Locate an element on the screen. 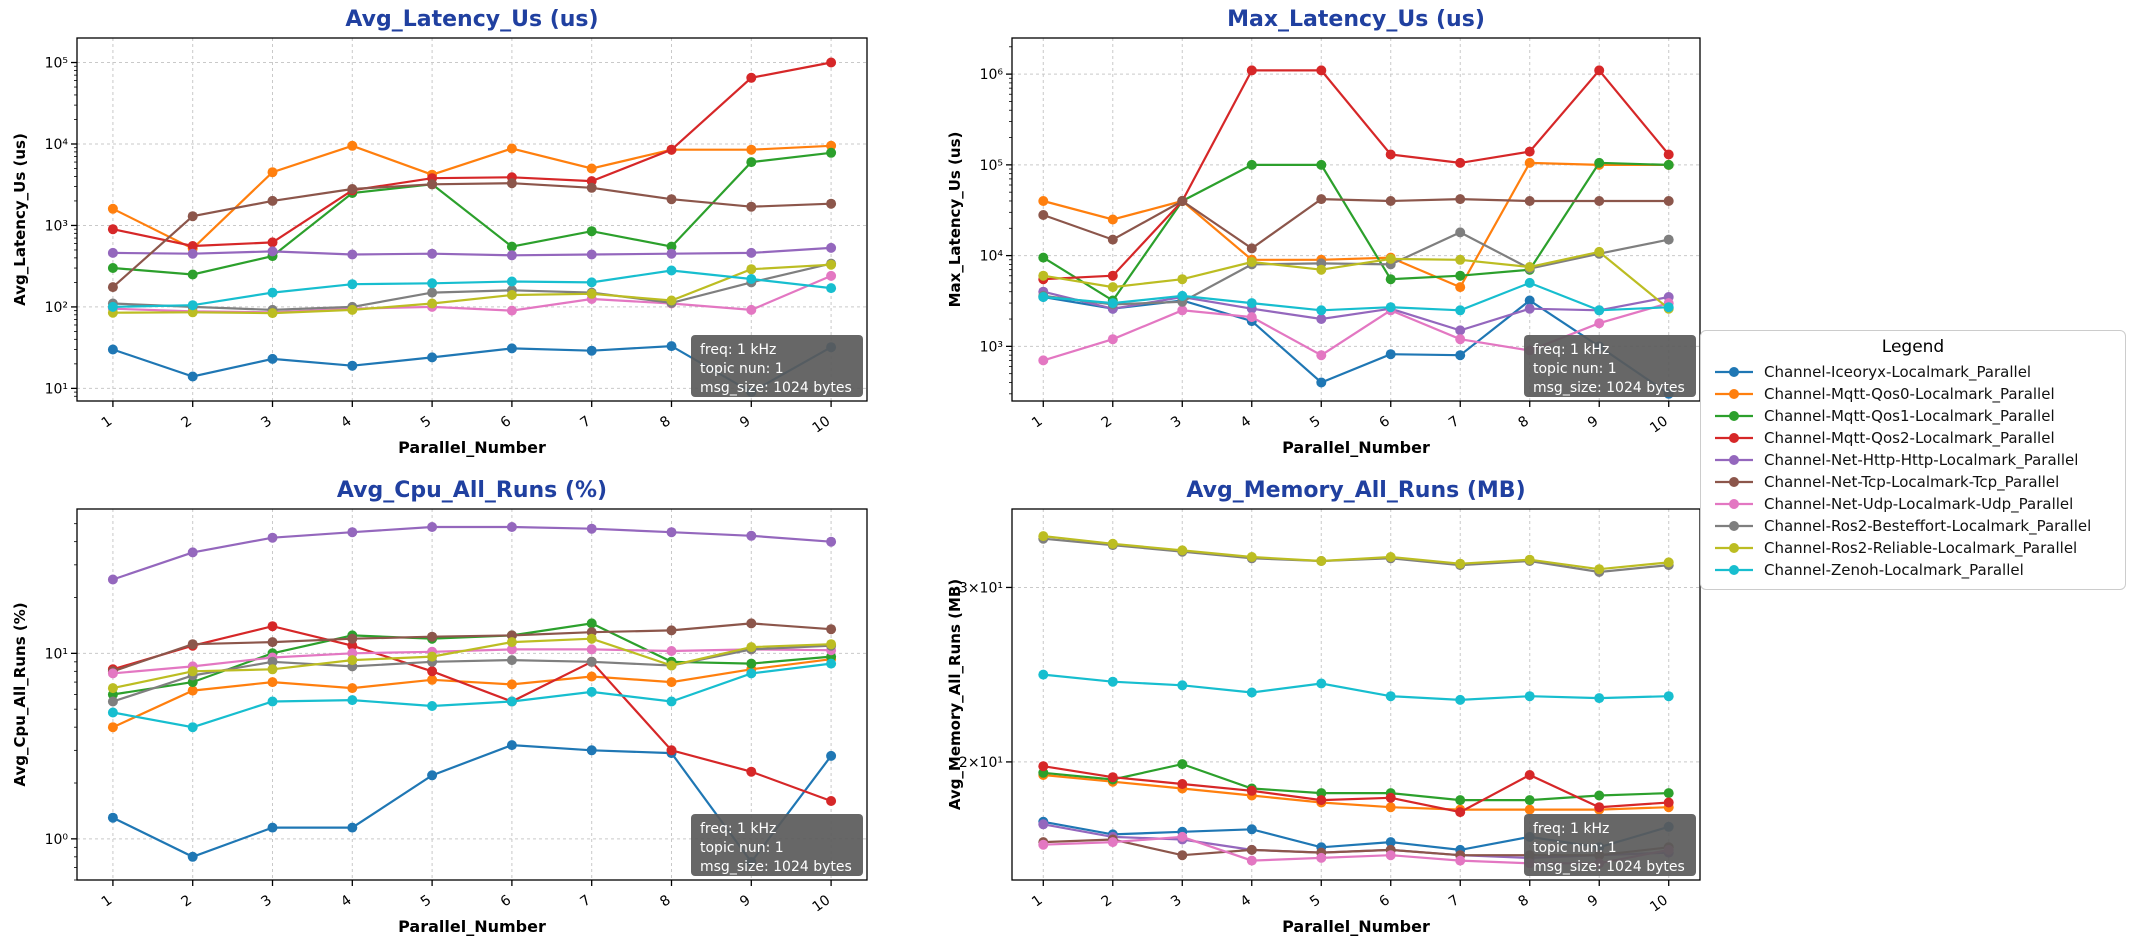  x-tick-label: 6 is located at coordinates (506, 901).